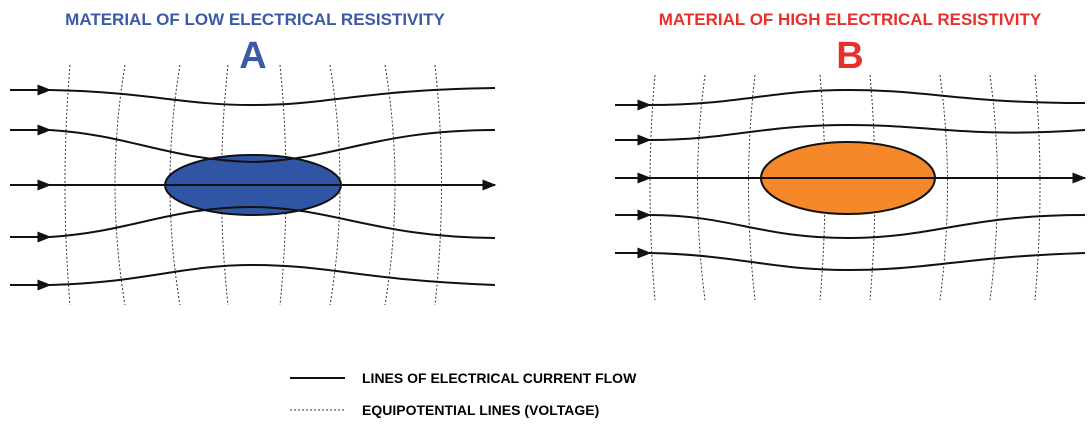  Describe the element at coordinates (255, 19) in the screenshot. I see `panel-title: MATERIAL OF LOW ELECTRICAL RESISTIVITY` at that location.